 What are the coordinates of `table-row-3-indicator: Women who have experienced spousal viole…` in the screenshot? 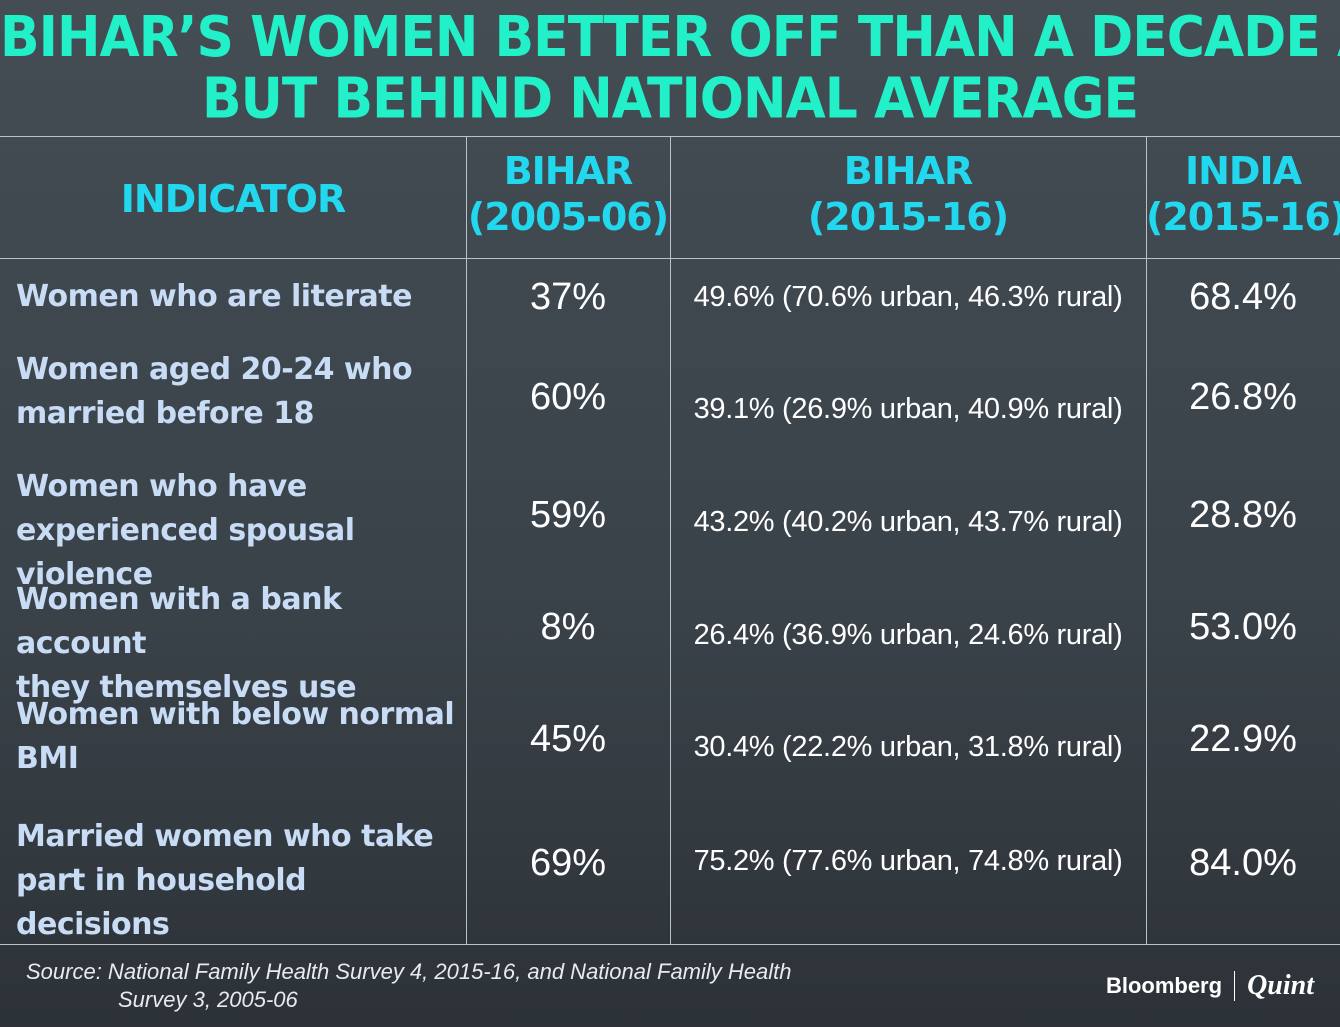 It's located at (241, 531).